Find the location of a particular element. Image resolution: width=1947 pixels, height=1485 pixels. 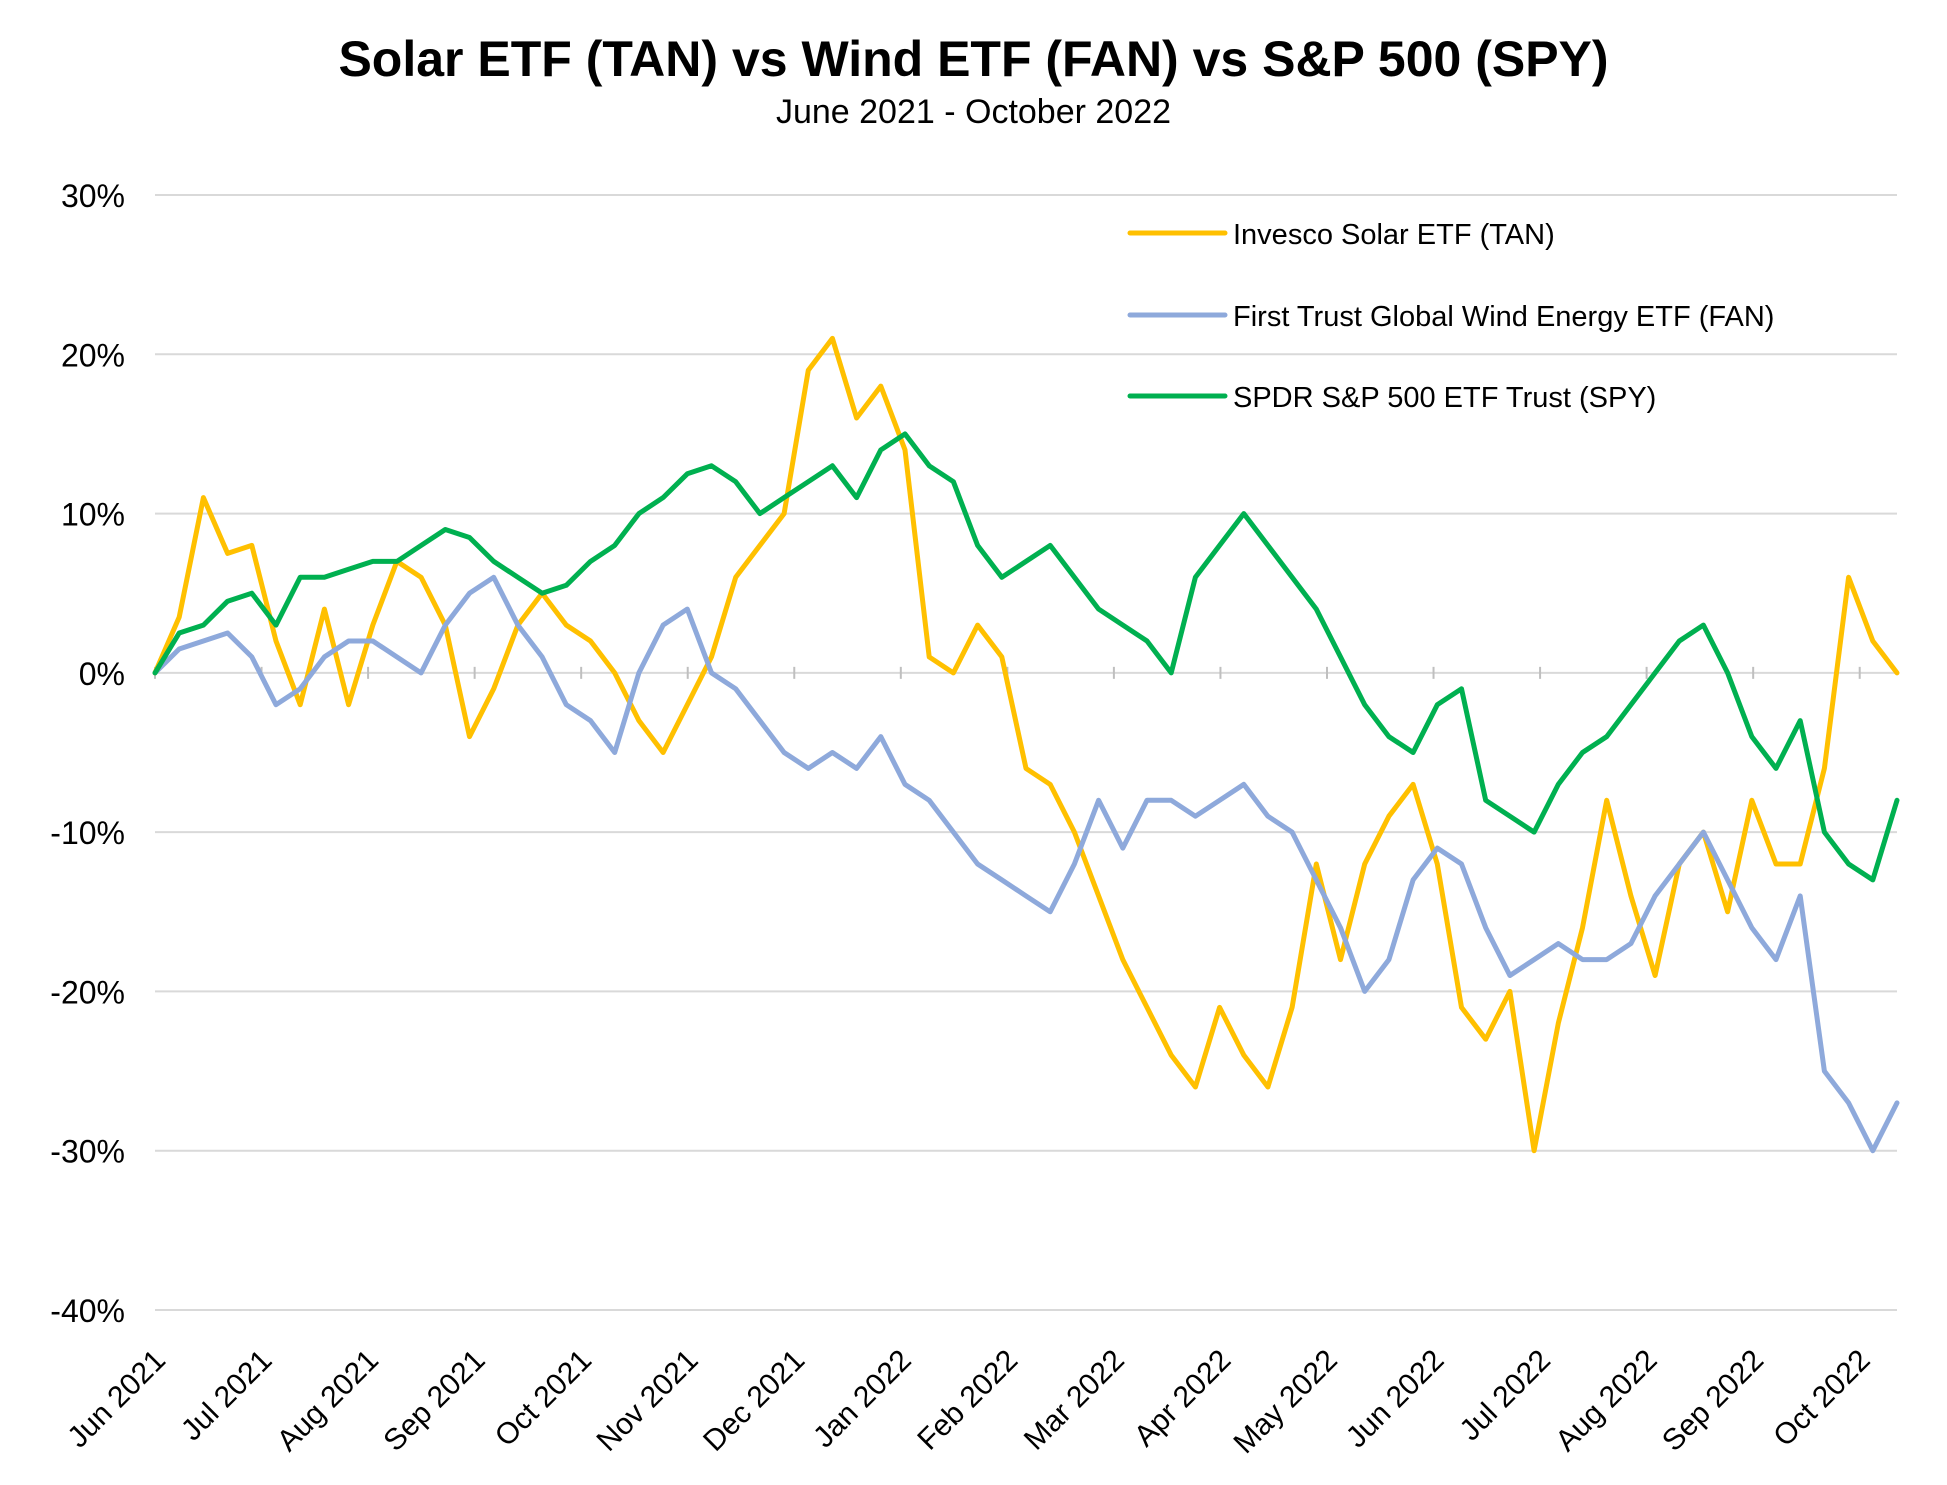

y-axis-ticks: 30% 20% 10% 0% -10% -20% -30% -40% is located at coordinates (87, 753).